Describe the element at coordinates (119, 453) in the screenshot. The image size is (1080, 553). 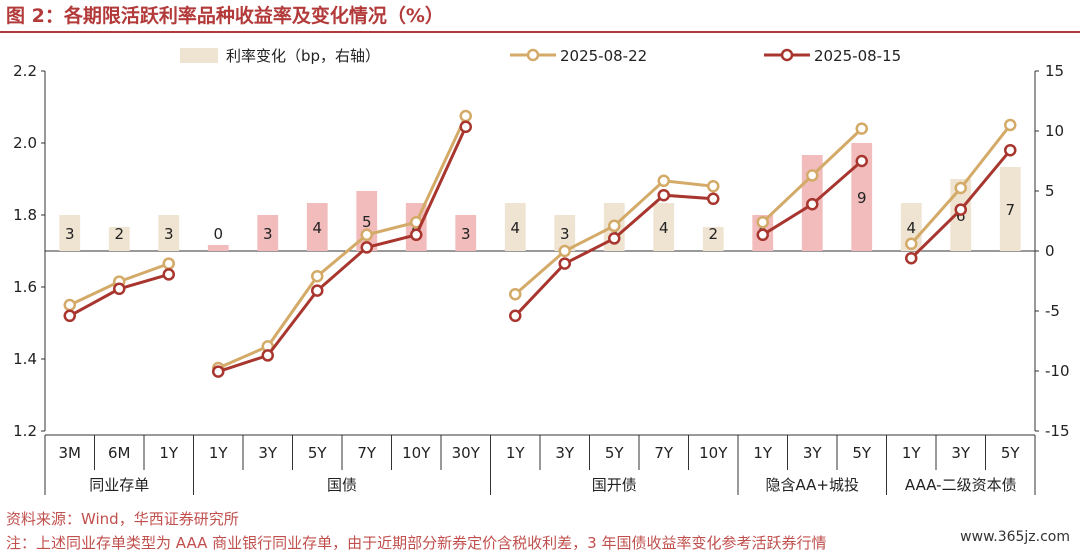
I see `category-label: 6M` at that location.